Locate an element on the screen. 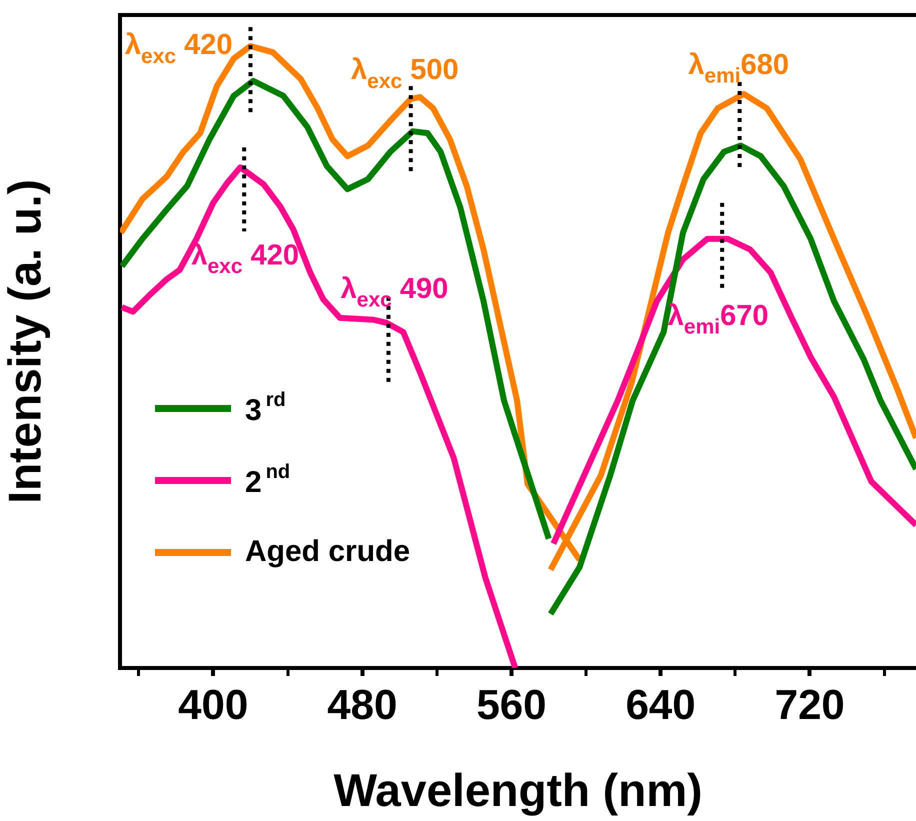  x-tick-label: 400 is located at coordinates (213, 704).